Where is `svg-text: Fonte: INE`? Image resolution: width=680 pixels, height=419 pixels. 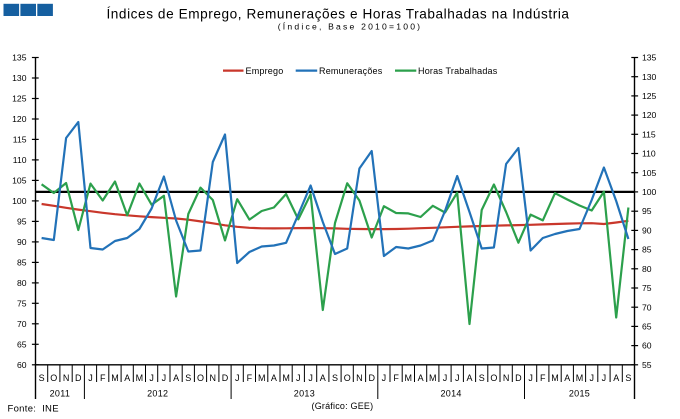
svg-text: Fonte: INE is located at coordinates (33, 408).